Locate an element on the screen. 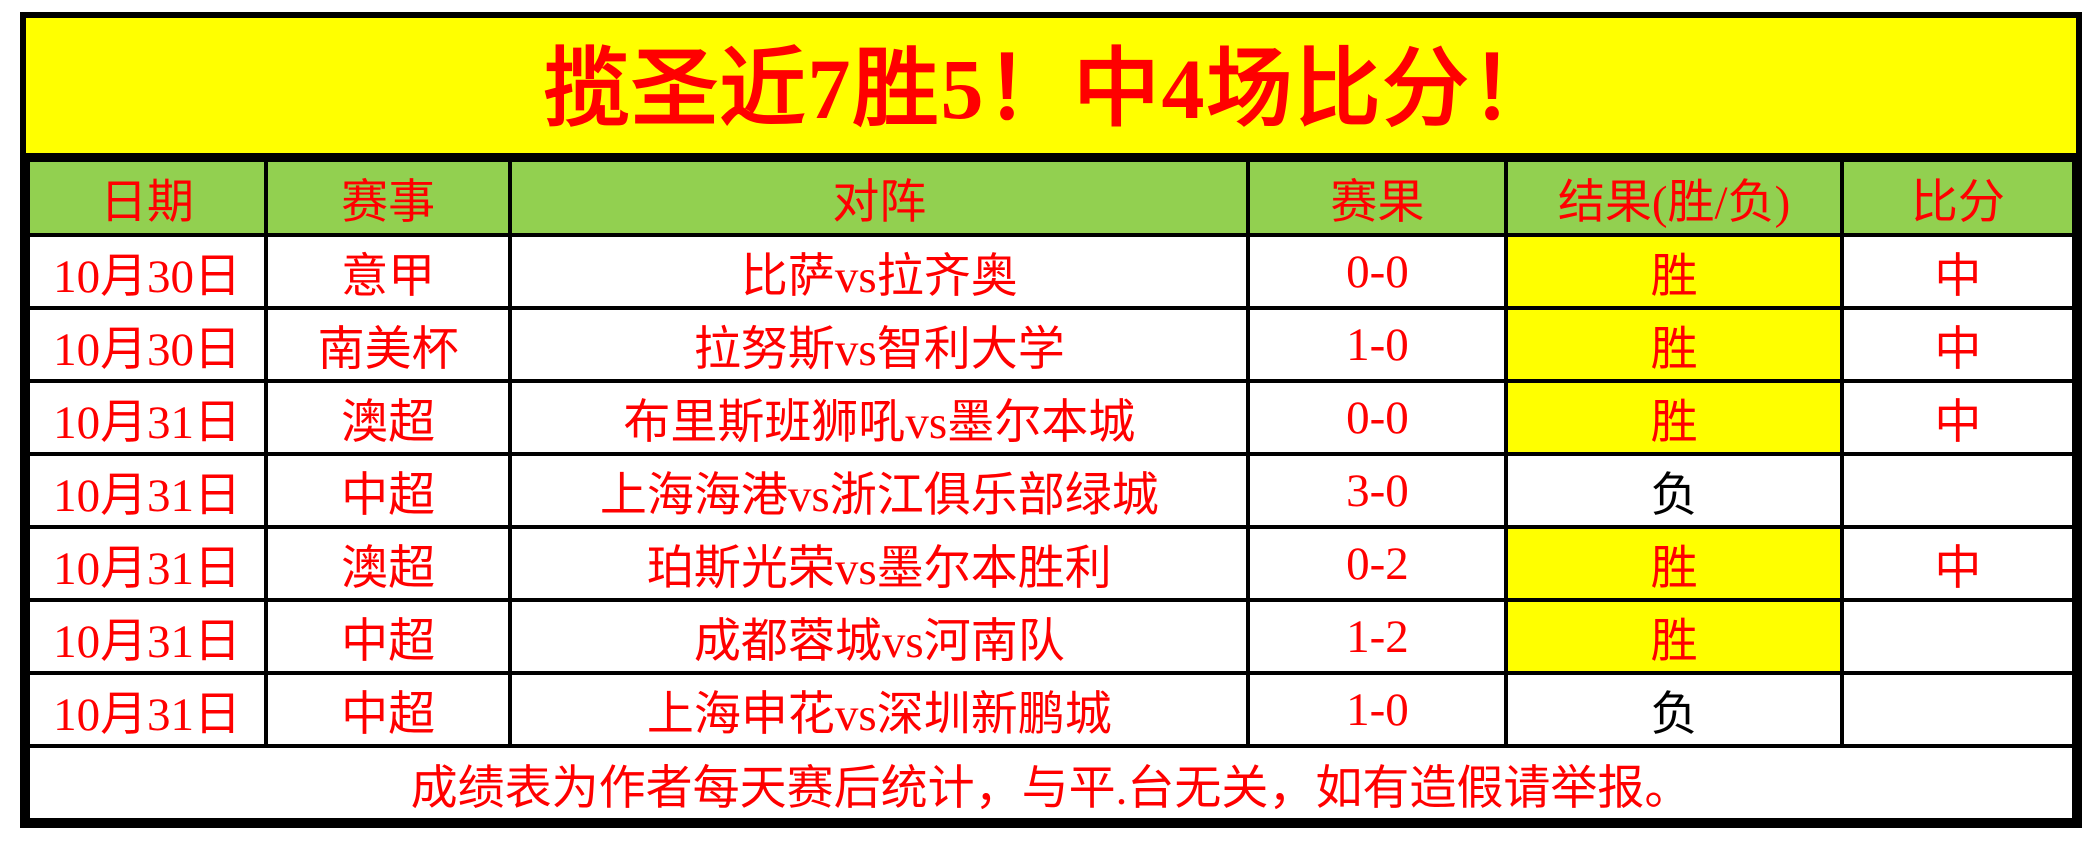  table-row: 10月31日 中超 上海海港vs浙江俱乐部绿城 3-0 负 is located at coordinates (1051, 490).